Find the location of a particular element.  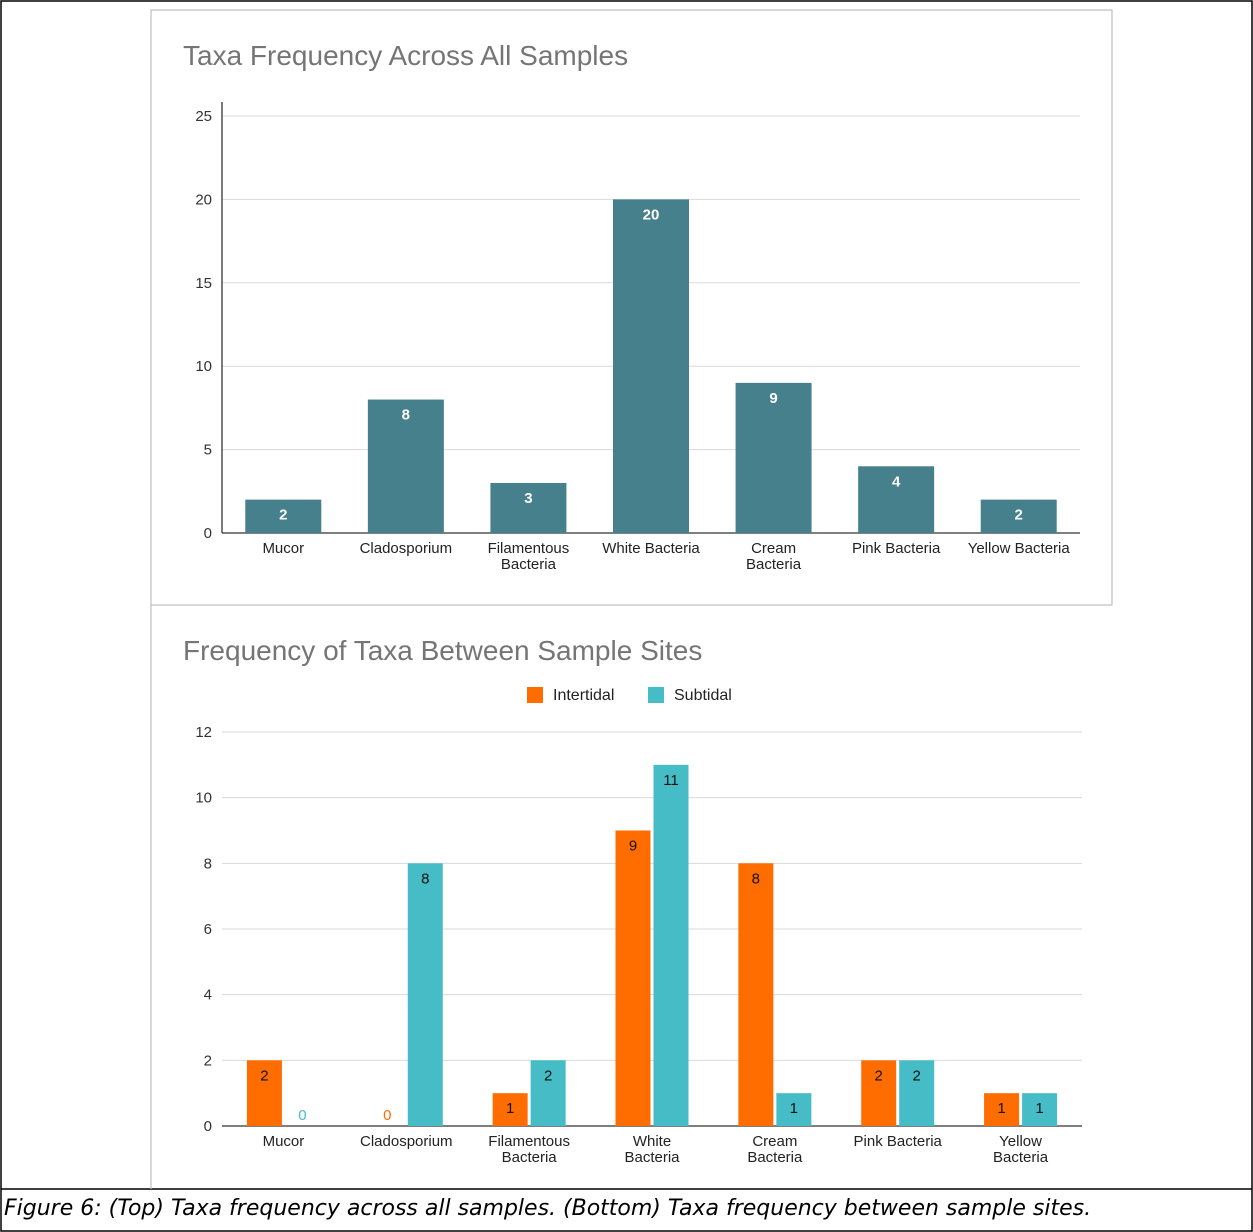

x-tick-label: Yellow Bacteria is located at coordinates (1019, 548).